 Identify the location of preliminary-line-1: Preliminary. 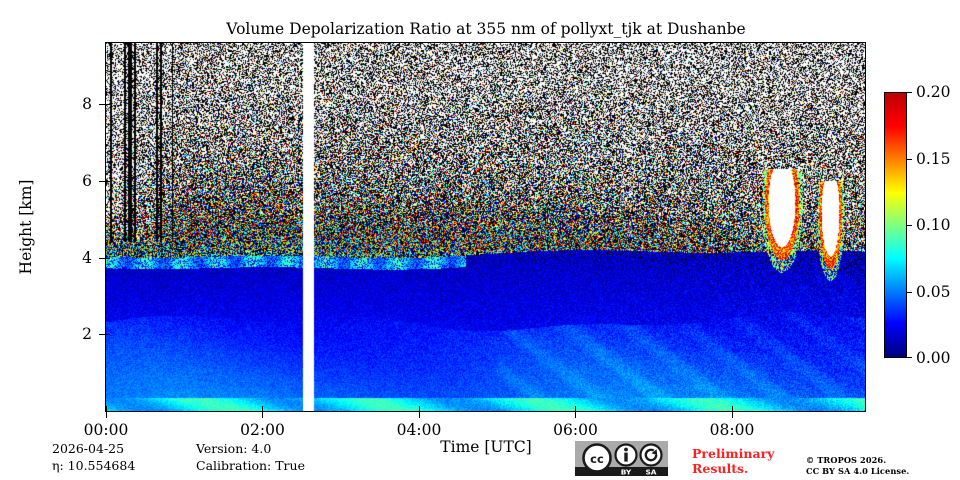
(733, 453).